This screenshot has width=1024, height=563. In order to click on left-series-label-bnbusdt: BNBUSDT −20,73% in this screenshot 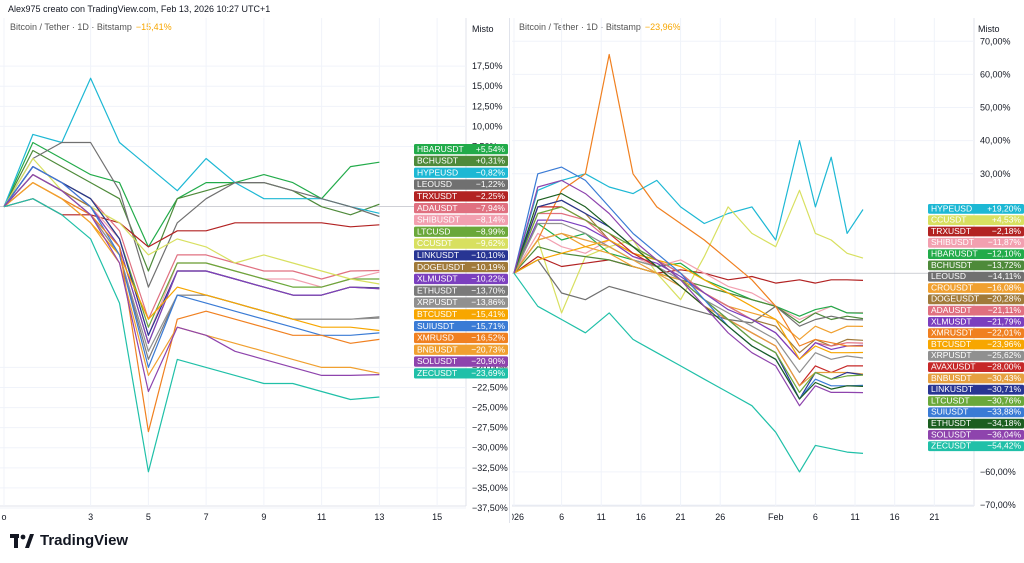, I will do `click(461, 349)`.